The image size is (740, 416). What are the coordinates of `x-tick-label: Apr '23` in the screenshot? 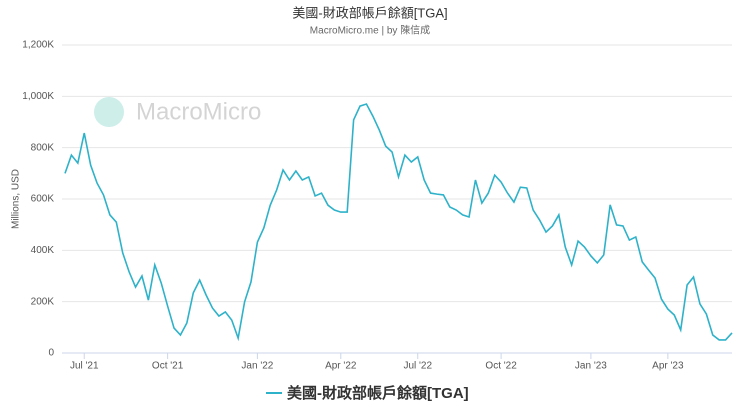 It's located at (668, 366).